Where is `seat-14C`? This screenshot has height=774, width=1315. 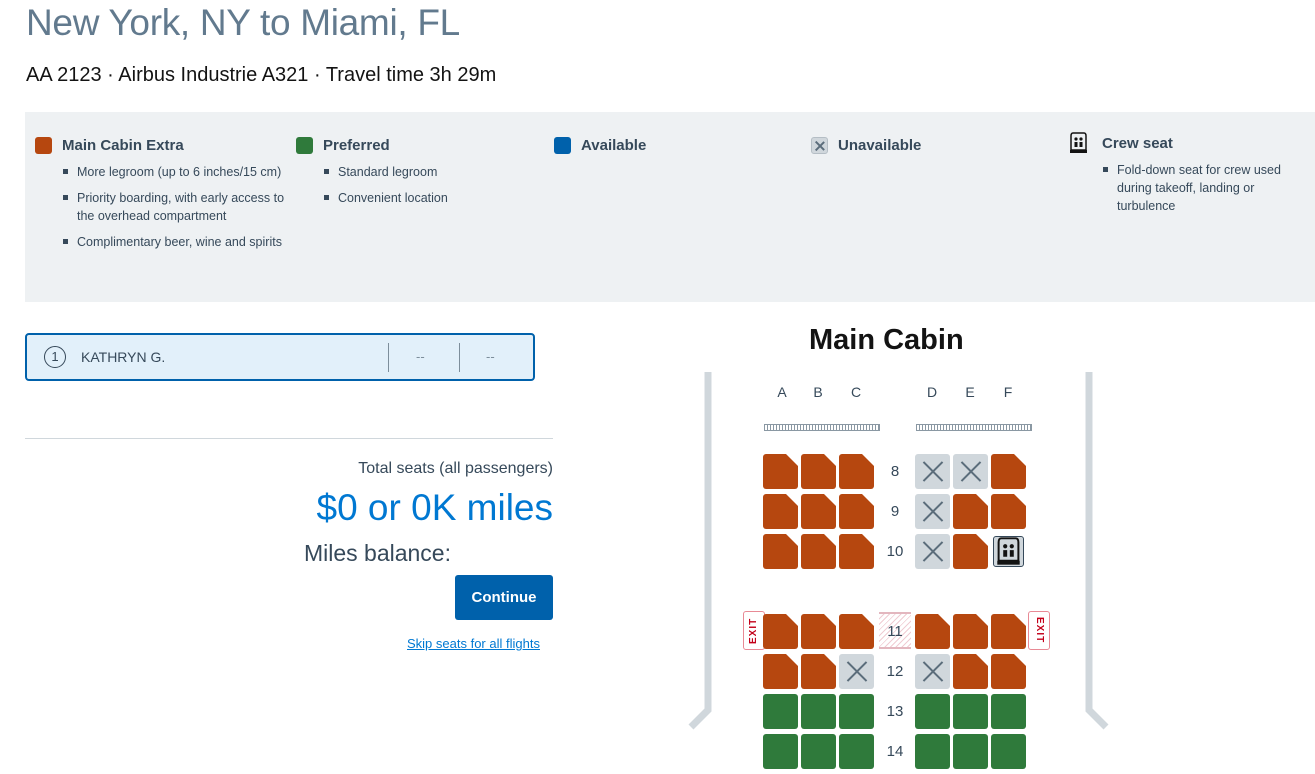 seat-14C is located at coordinates (856, 751).